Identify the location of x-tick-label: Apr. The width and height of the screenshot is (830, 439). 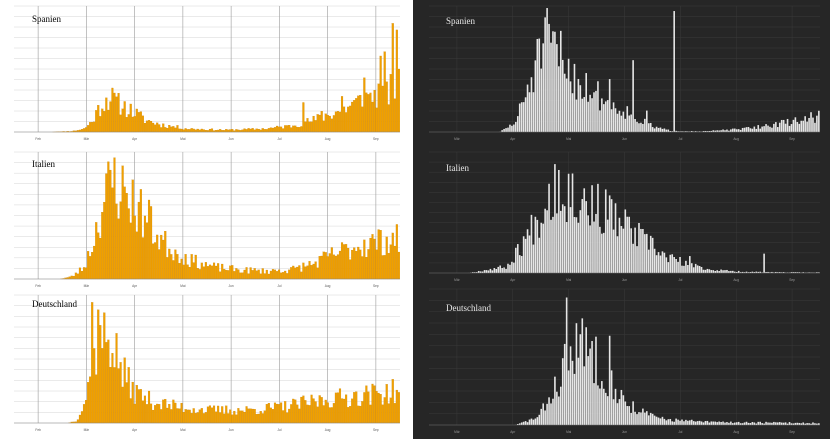
(513, 280).